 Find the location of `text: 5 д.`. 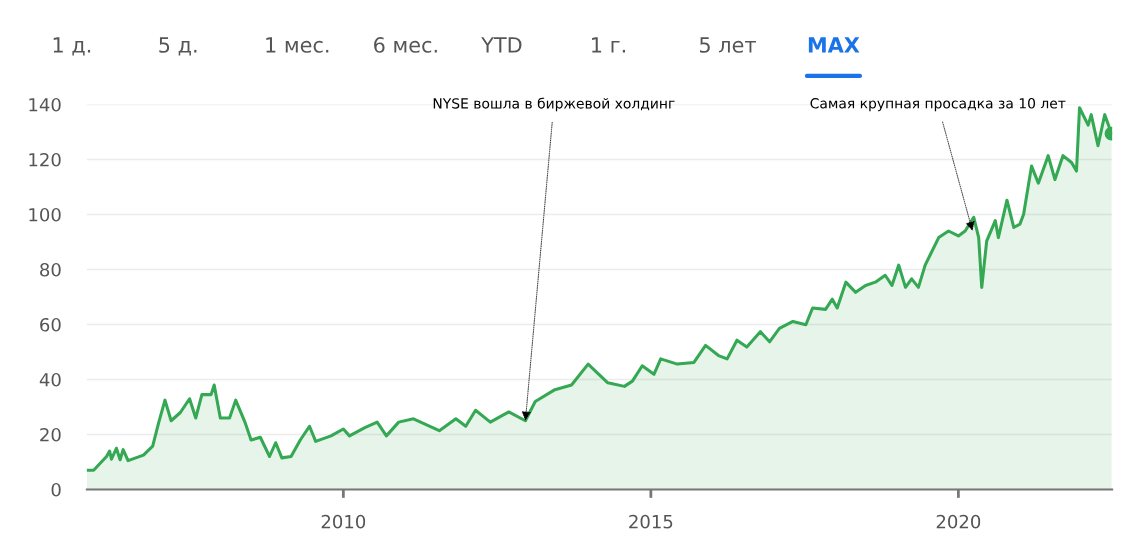

text: 5 д. is located at coordinates (178, 46).